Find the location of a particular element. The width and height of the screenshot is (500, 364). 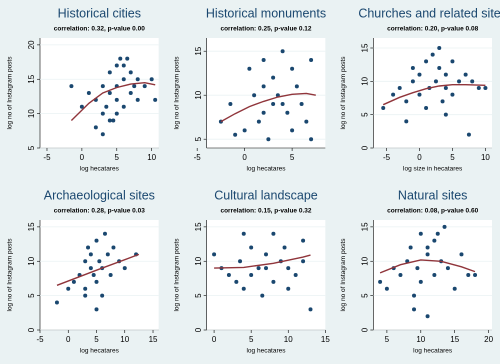

panel-subtitle: correlation: 0.20, p-value 0.08 is located at coordinates (432, 29).